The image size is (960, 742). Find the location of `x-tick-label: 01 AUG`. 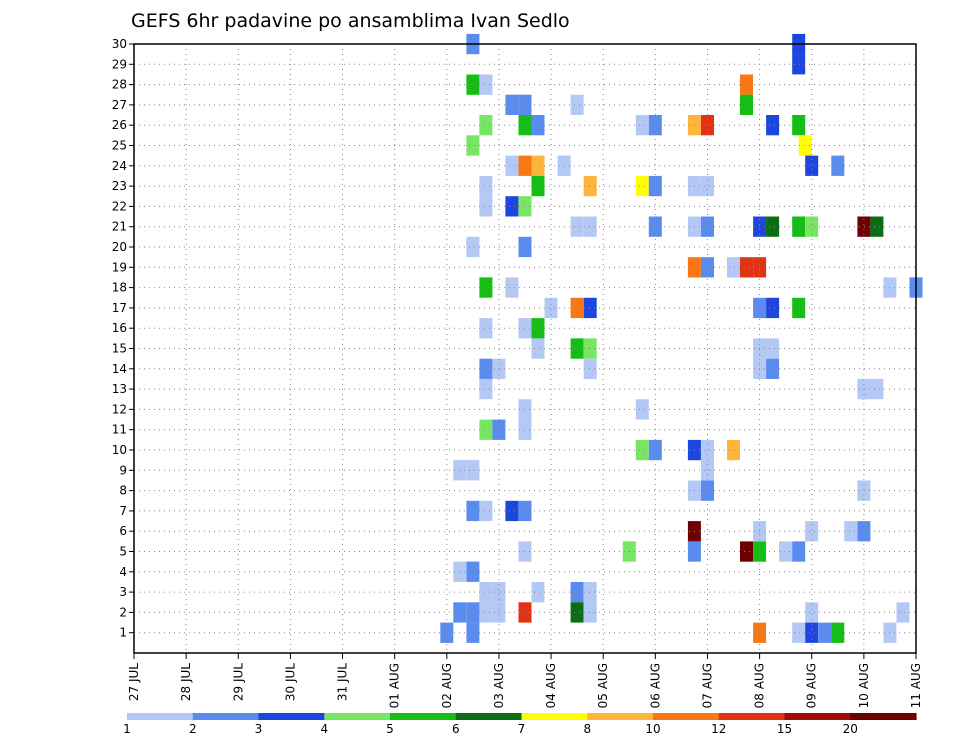

x-tick-label: 01 AUG is located at coordinates (395, 685).